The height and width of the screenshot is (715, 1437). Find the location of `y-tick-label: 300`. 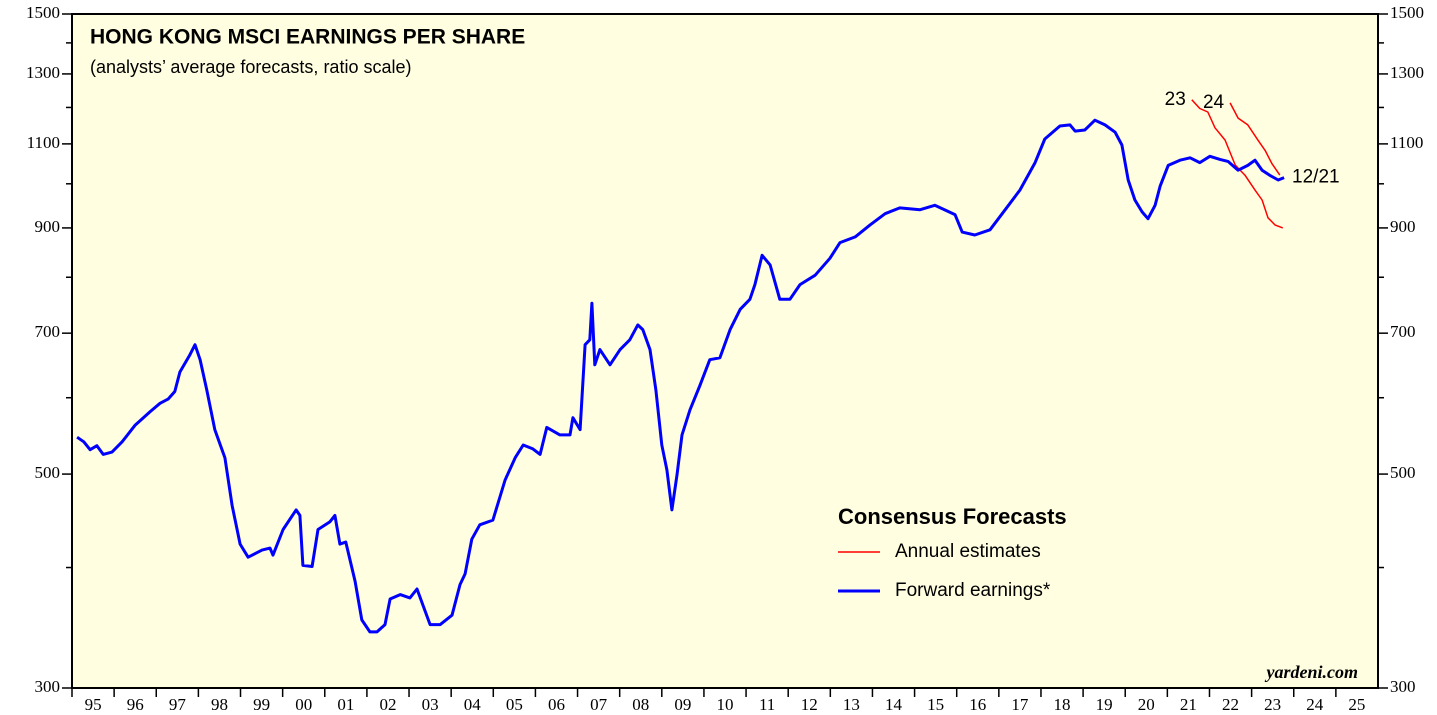

y-tick-label: 300 is located at coordinates (48, 686).